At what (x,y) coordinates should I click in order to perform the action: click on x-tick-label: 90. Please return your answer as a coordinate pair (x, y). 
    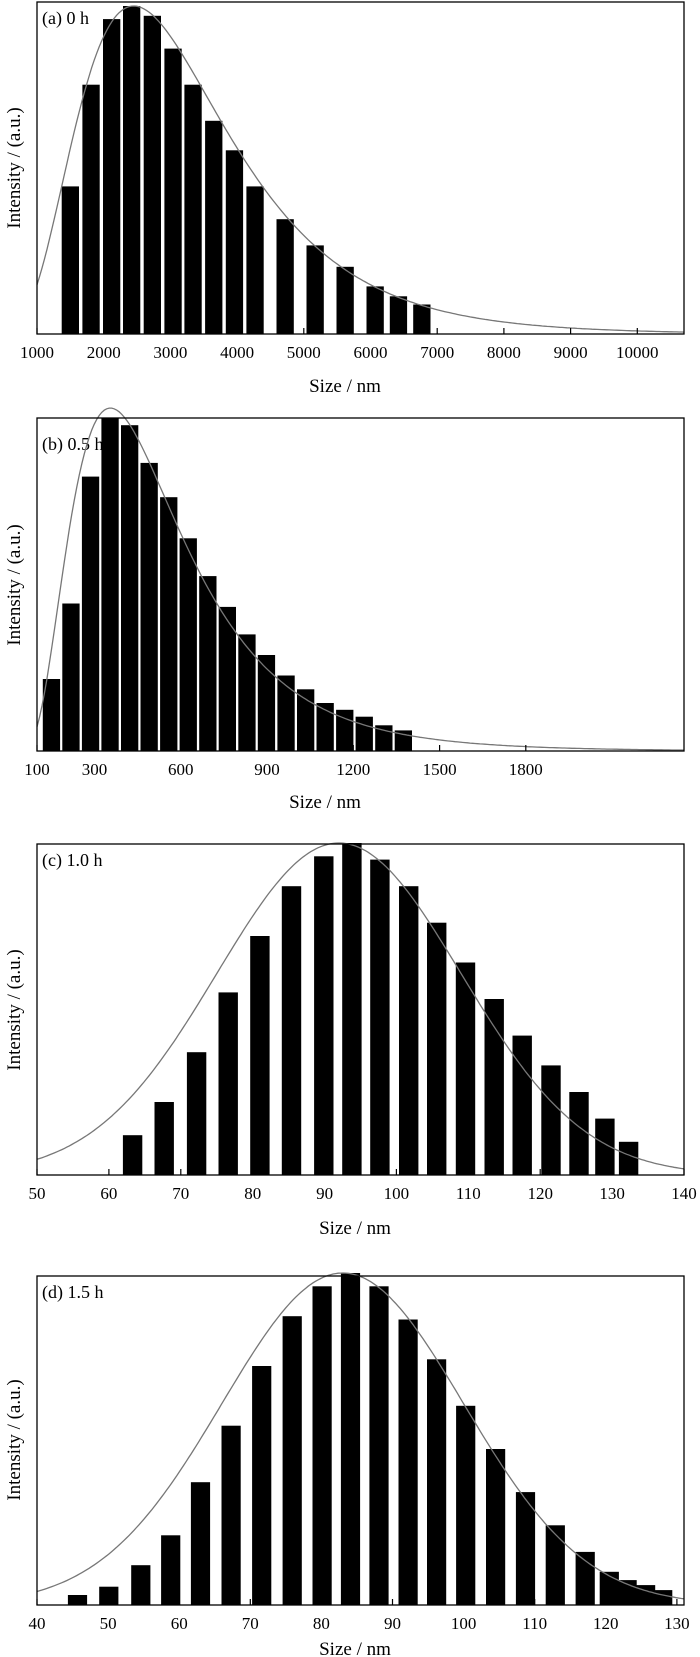
    Looking at the image, I should click on (392, 1623).